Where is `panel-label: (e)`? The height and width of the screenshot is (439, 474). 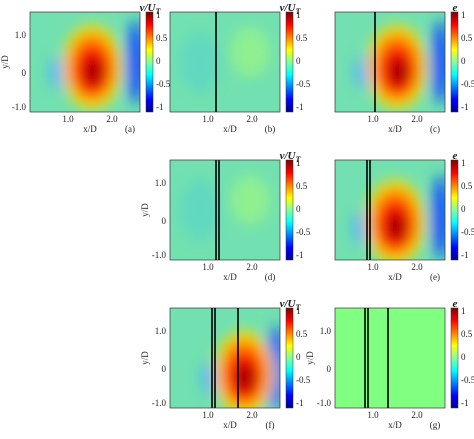
panel-label: (e) is located at coordinates (435, 277).